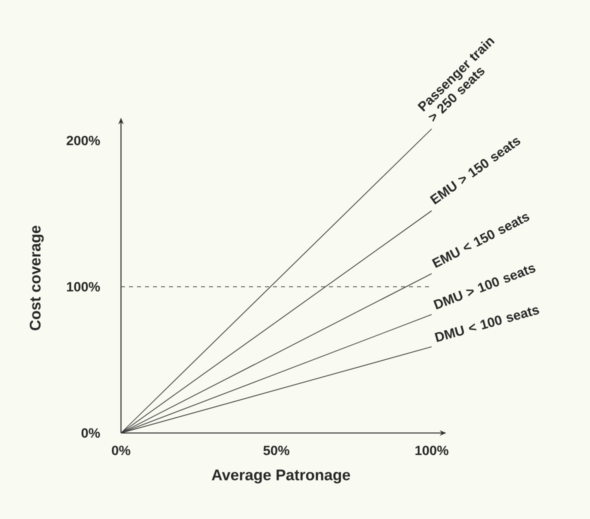 The width and height of the screenshot is (590, 519). Describe the element at coordinates (481, 241) in the screenshot. I see `text: EMU < 150 seats` at that location.